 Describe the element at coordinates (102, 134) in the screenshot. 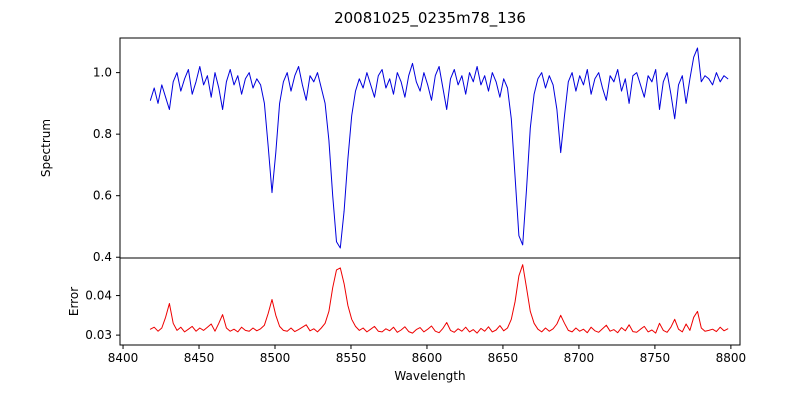

I see `y-tick-label: 0.8` at that location.